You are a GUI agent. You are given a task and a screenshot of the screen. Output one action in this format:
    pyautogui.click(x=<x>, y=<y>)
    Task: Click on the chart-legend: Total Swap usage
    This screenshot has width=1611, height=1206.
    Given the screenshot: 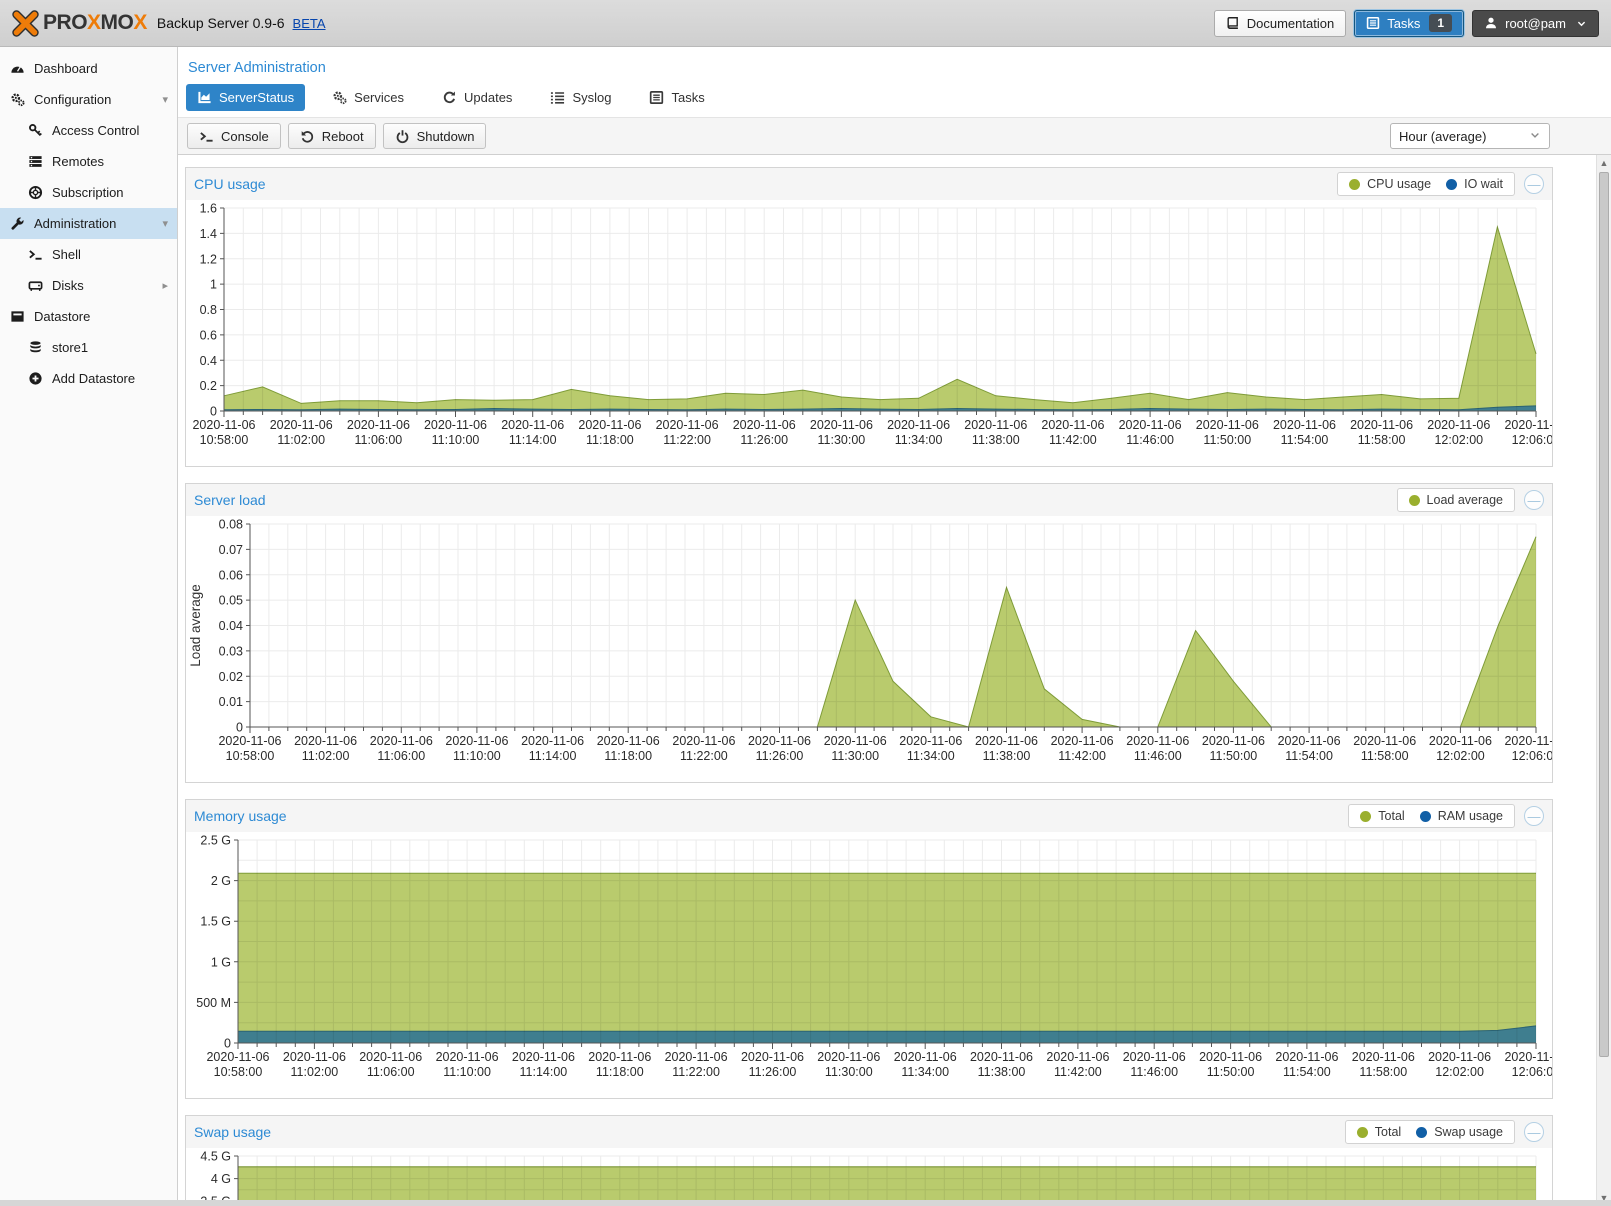 What is the action you would take?
    pyautogui.click(x=1429, y=1132)
    